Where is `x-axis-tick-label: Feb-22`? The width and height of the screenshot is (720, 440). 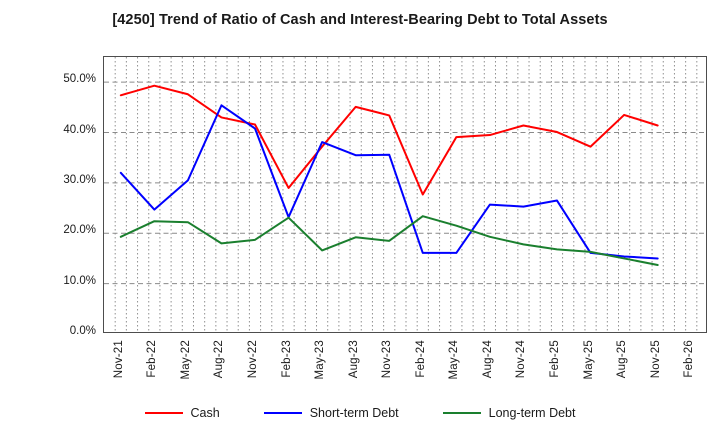
x-axis-tick-label: Feb-22 is located at coordinates (152, 359).